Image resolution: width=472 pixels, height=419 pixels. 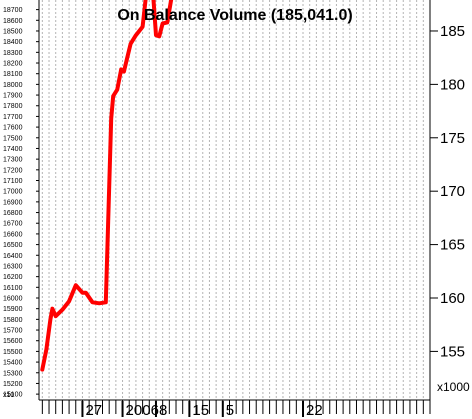 What do you see at coordinates (13, 74) in the screenshot?
I see `left-tick-label-30: 18100` at bounding box center [13, 74].